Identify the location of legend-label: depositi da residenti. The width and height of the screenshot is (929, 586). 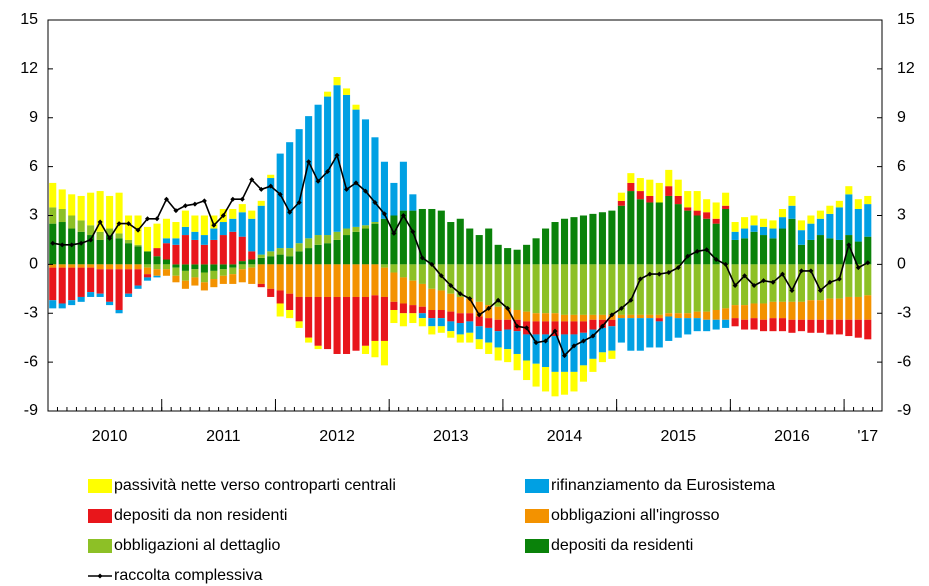
(622, 545).